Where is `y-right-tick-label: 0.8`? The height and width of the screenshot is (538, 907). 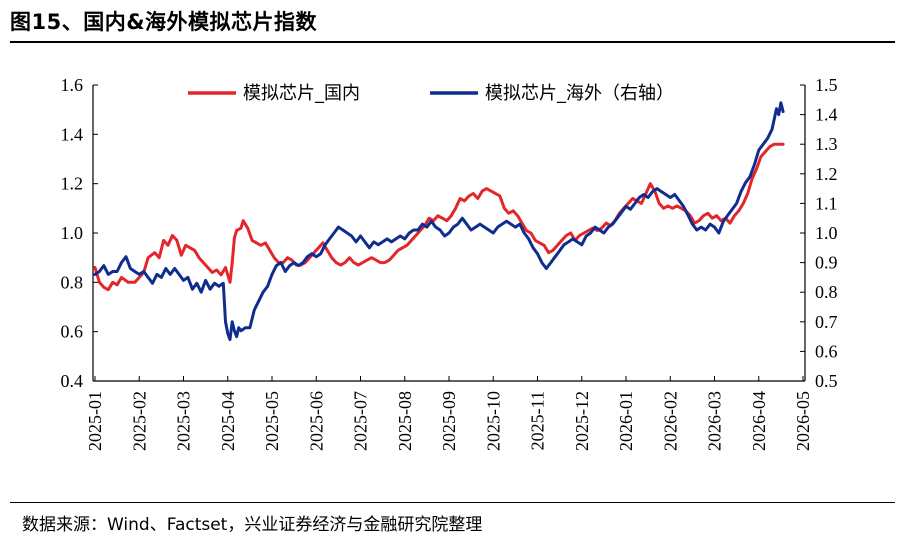 y-right-tick-label: 0.8 is located at coordinates (826, 292).